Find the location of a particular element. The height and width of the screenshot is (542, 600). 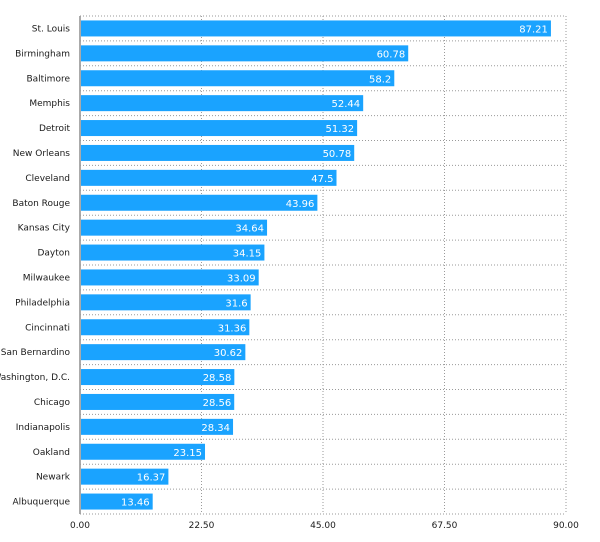

data-label: 47.5 is located at coordinates (322, 179).